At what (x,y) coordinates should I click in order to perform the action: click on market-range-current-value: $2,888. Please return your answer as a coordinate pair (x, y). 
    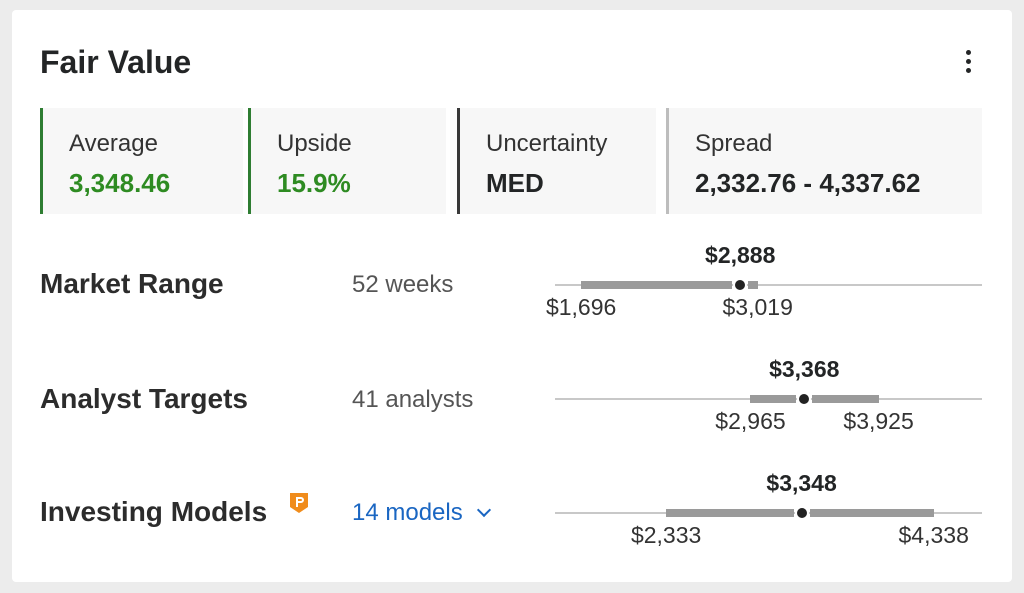
    Looking at the image, I should click on (740, 255).